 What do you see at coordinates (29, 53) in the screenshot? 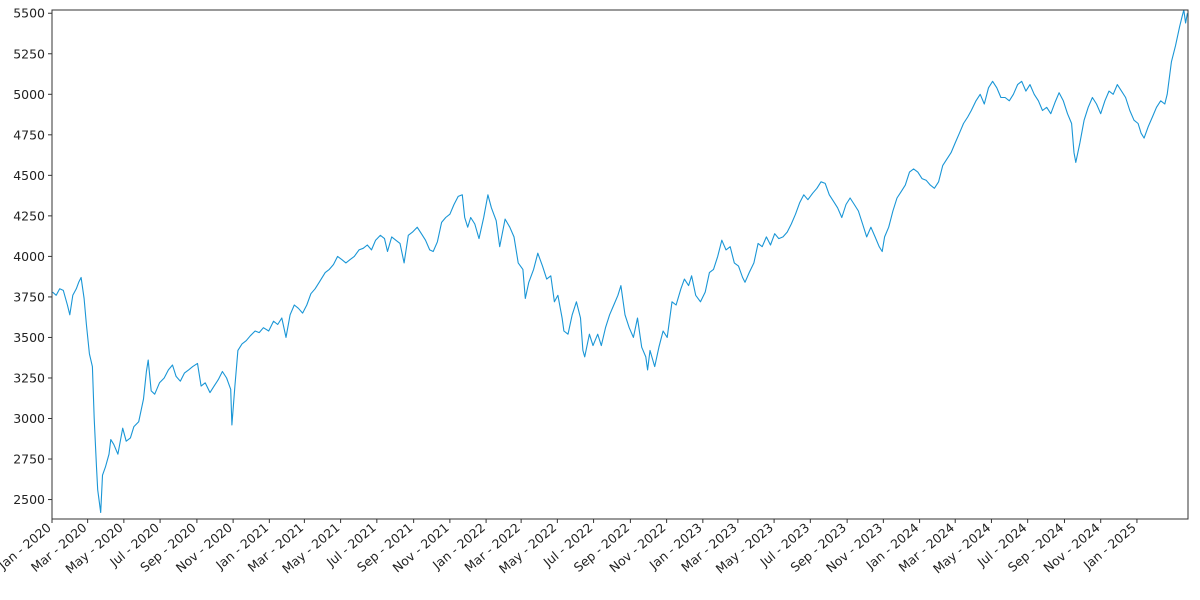
I see `y-tick-label: 5250` at bounding box center [29, 53].